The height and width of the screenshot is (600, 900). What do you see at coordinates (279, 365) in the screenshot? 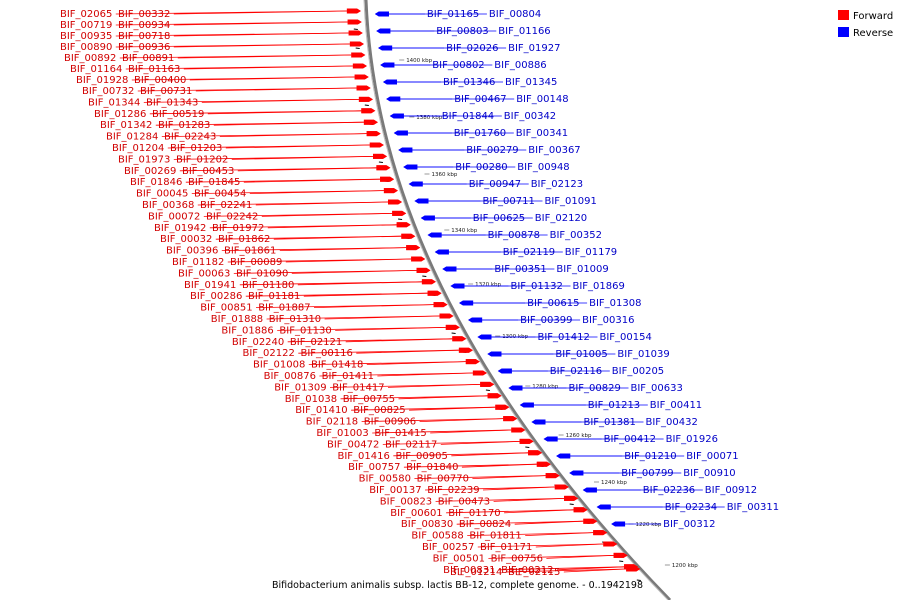
I see `forward-gene-label: BIF_01008` at bounding box center [279, 365].